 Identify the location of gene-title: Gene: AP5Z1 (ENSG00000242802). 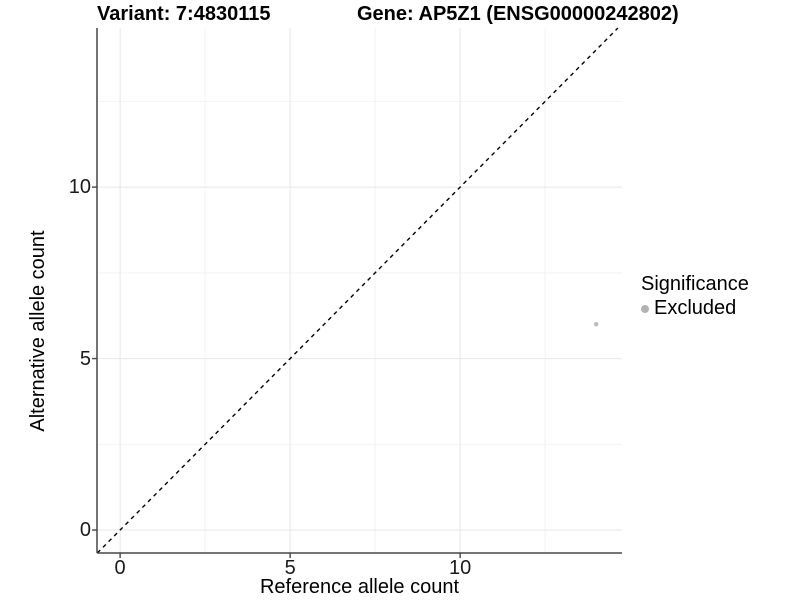
(518, 14).